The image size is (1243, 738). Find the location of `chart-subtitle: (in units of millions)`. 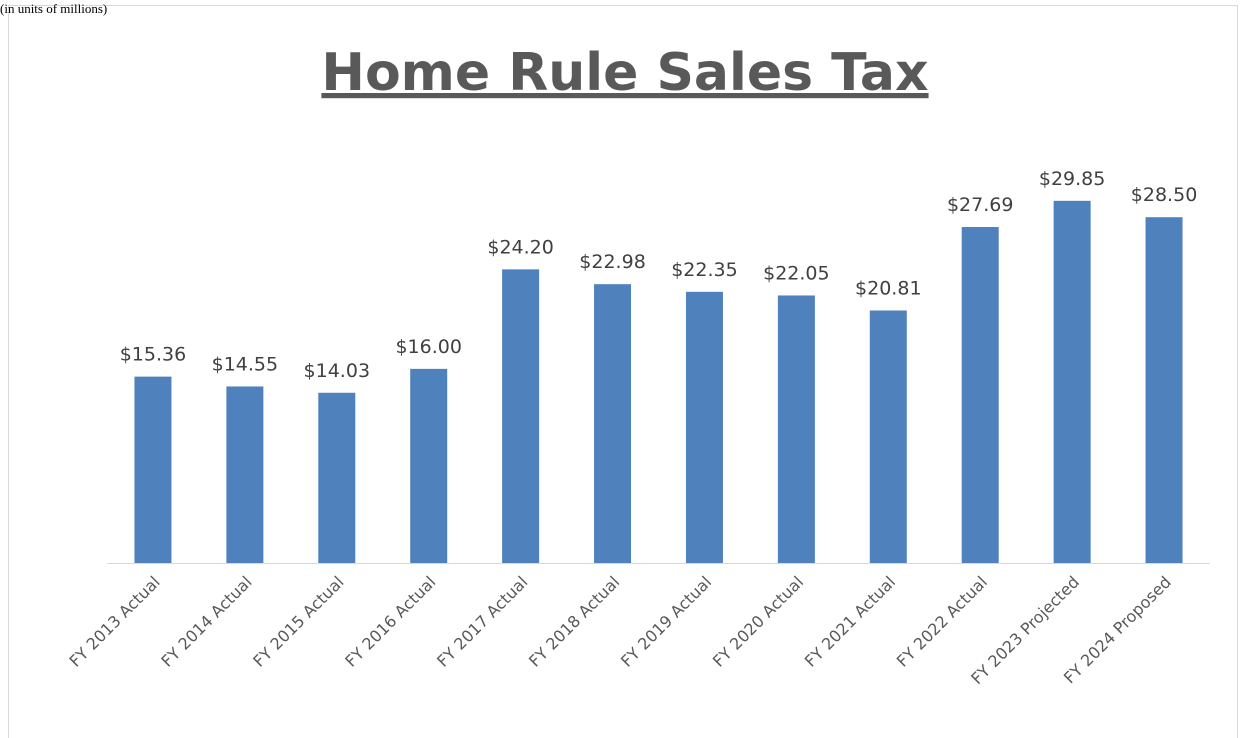

chart-subtitle: (in units of millions) is located at coordinates (53, 8).